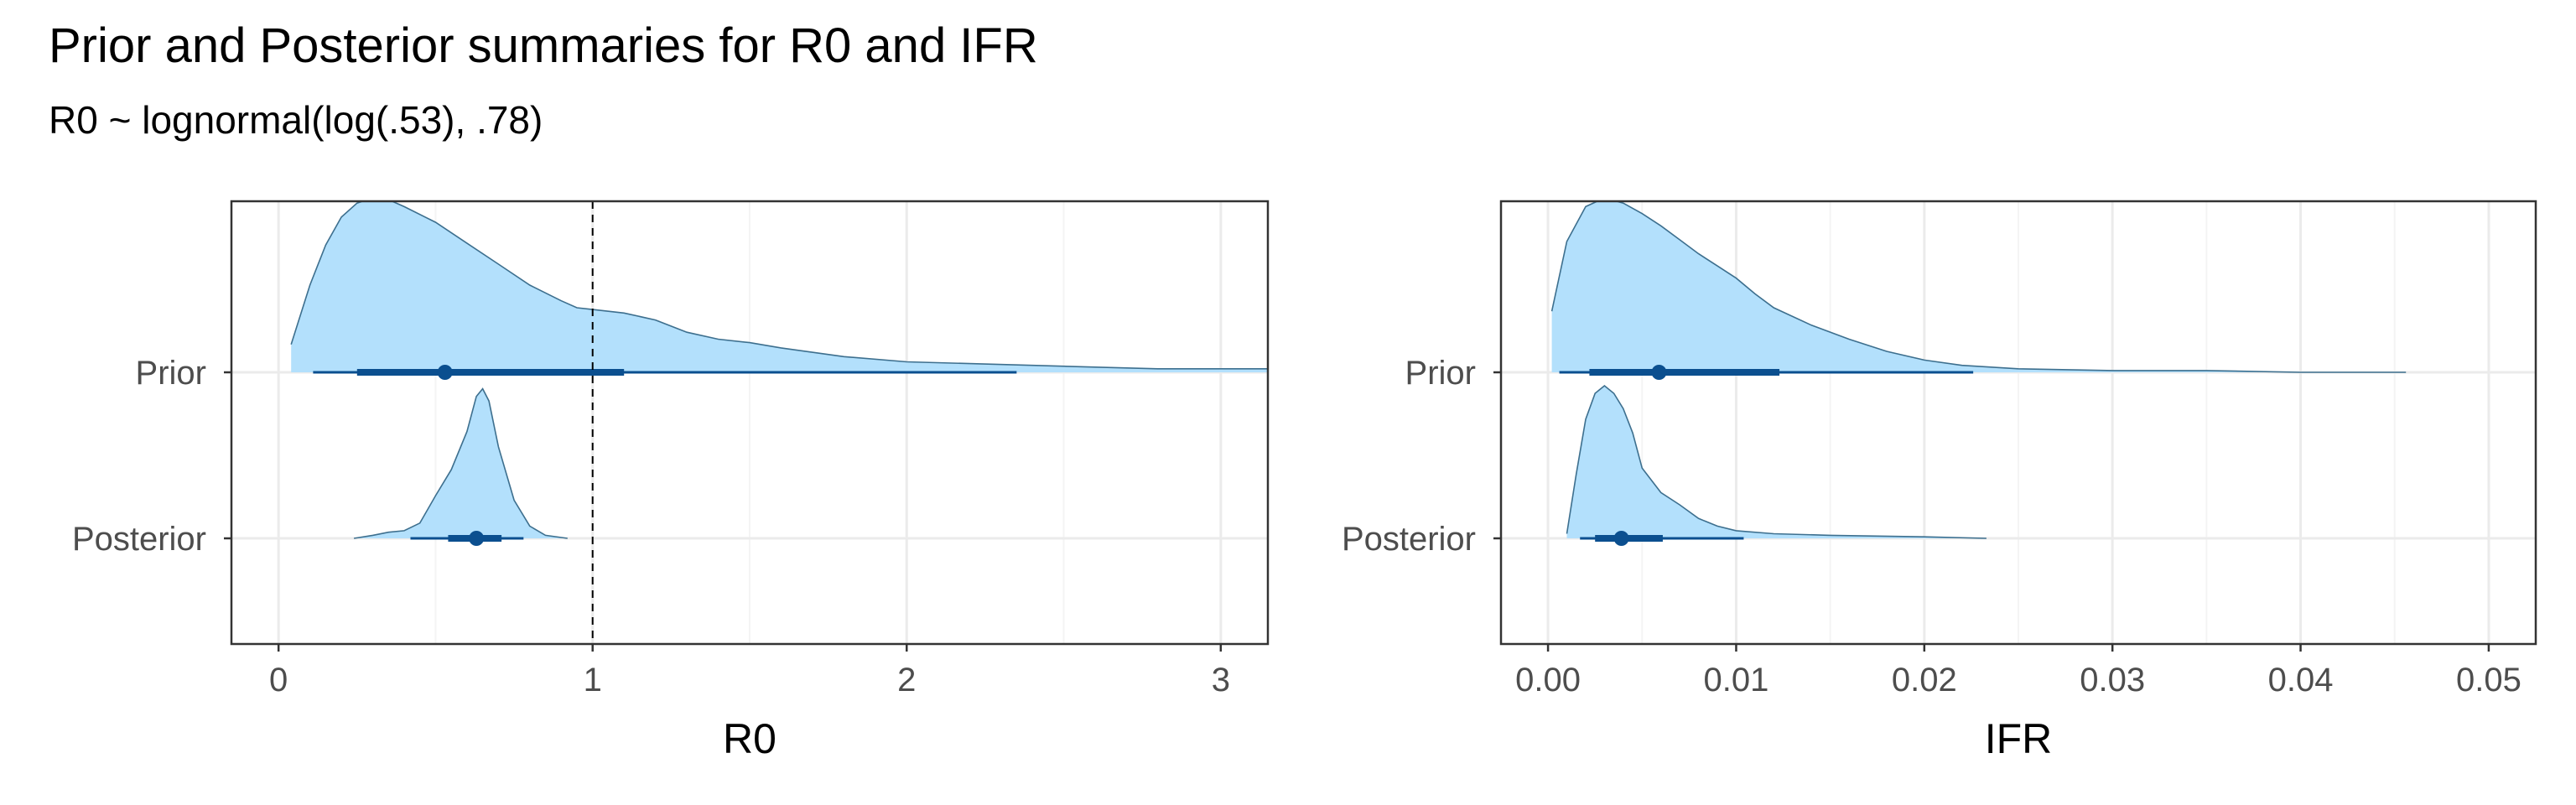 This screenshot has width=2576, height=805. Describe the element at coordinates (477, 538) in the screenshot. I see `r0-posterior-point` at that location.